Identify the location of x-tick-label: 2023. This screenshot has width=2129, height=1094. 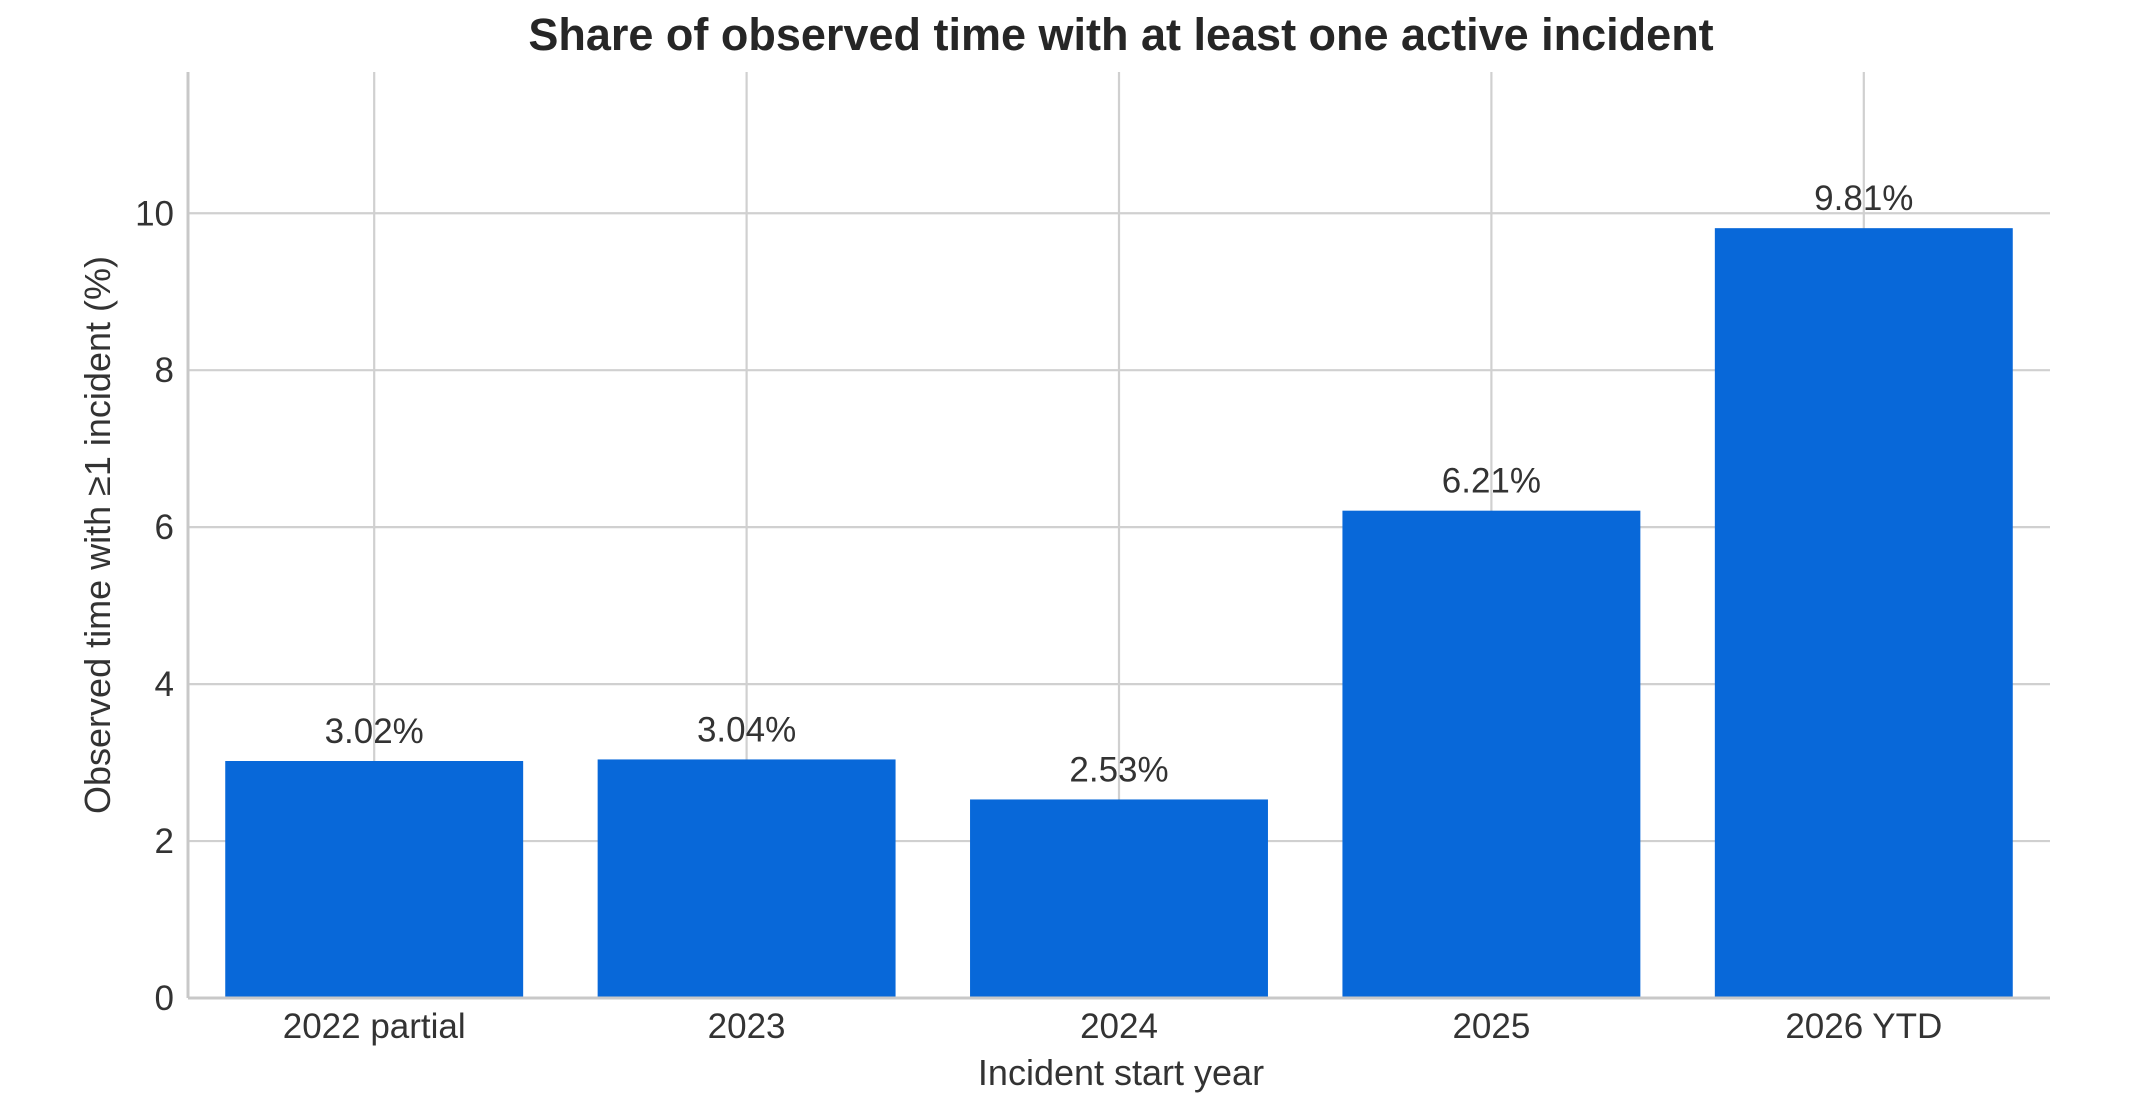
(747, 1026).